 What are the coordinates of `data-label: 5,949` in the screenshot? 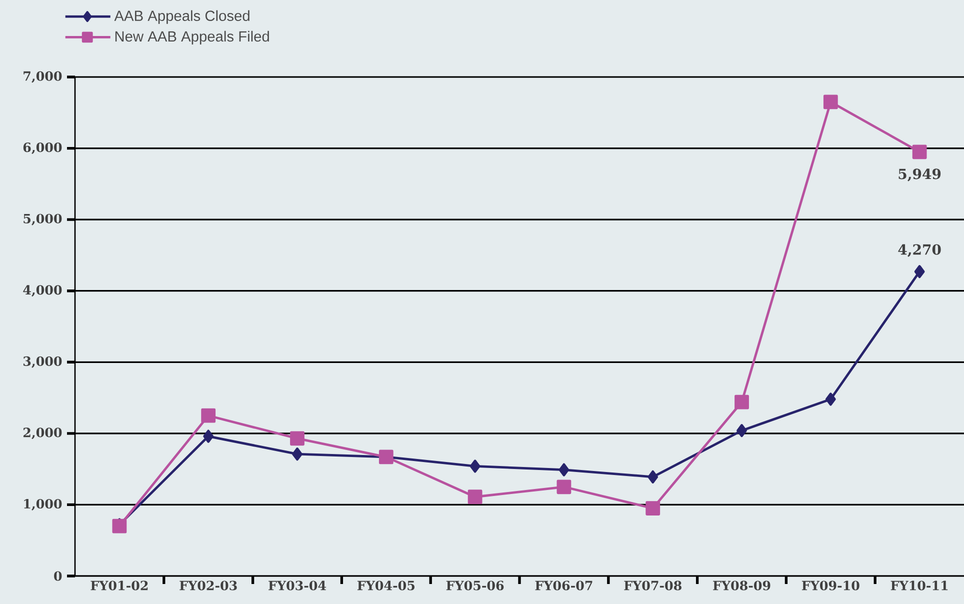 It's located at (919, 175).